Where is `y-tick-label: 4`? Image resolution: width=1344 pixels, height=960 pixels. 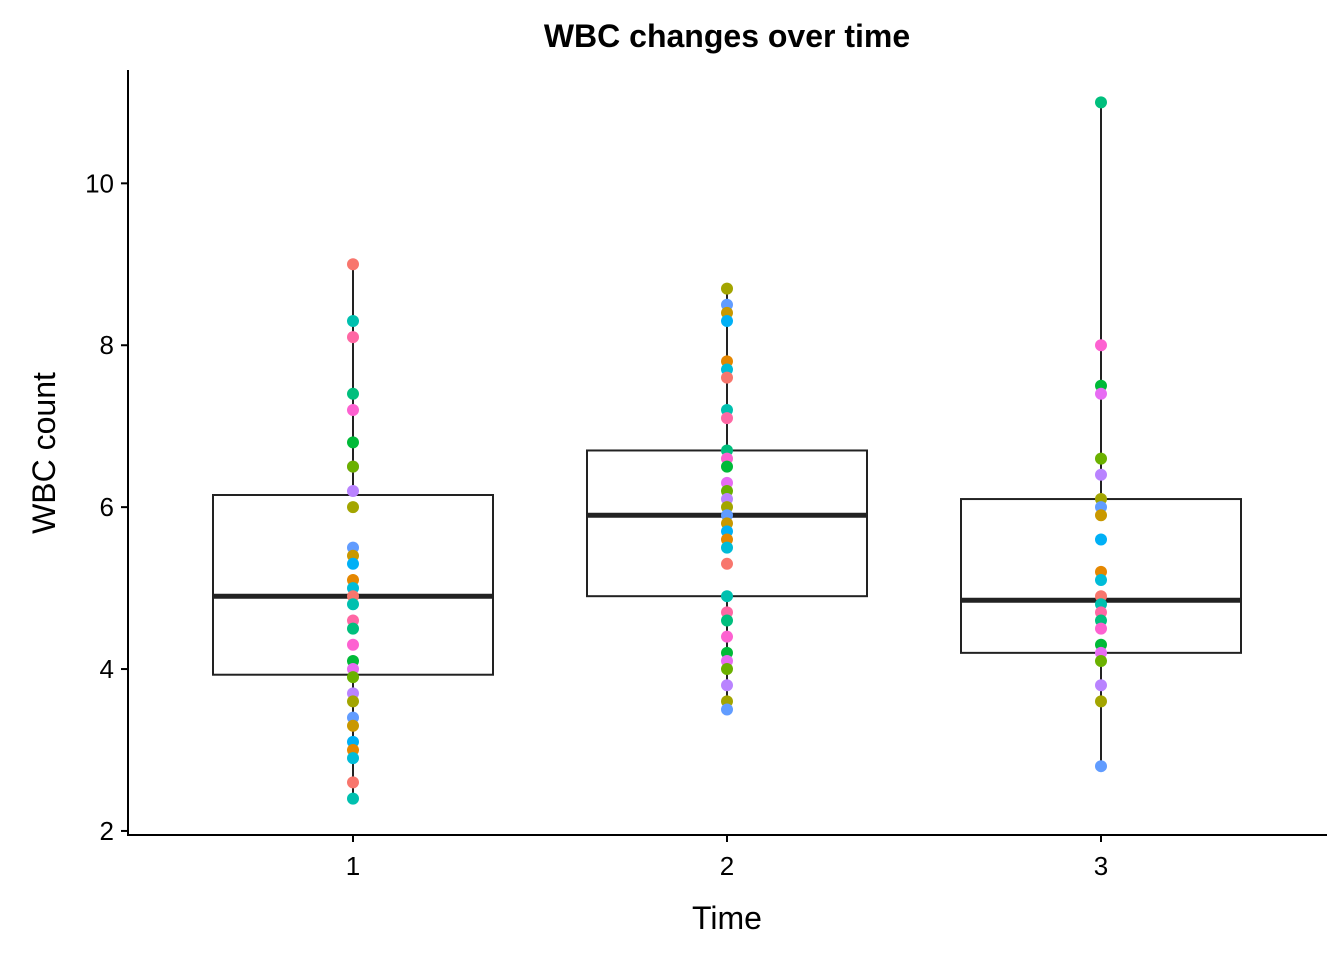
y-tick-label: 4 is located at coordinates (107, 669).